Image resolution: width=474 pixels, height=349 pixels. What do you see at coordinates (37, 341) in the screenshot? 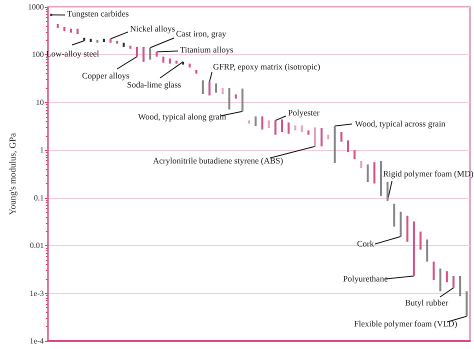
I see `y-tick-label: 1e-4` at bounding box center [37, 341].